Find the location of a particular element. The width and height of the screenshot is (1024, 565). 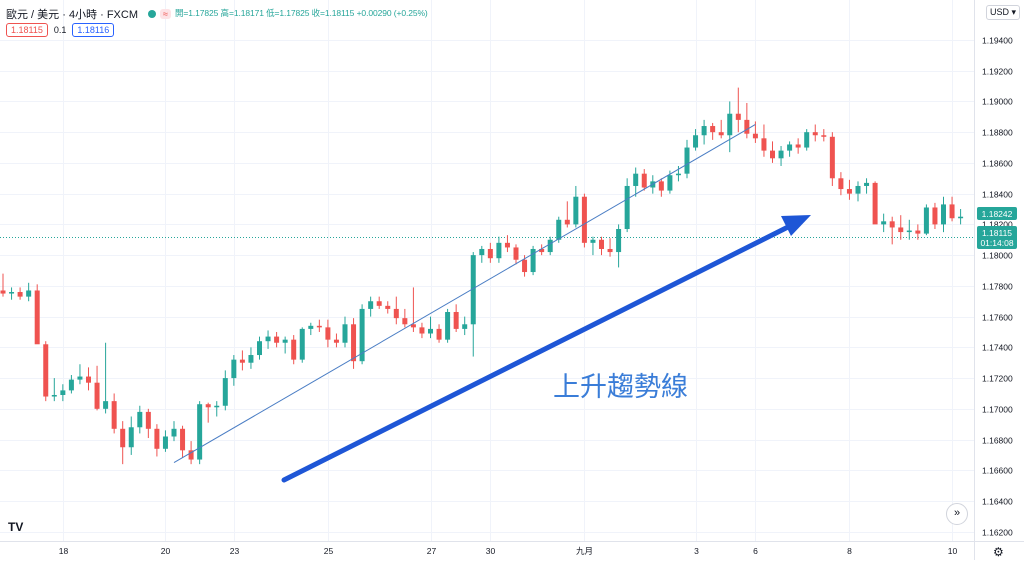

chevron-down-icon: ▾ is located at coordinates (1014, 12).